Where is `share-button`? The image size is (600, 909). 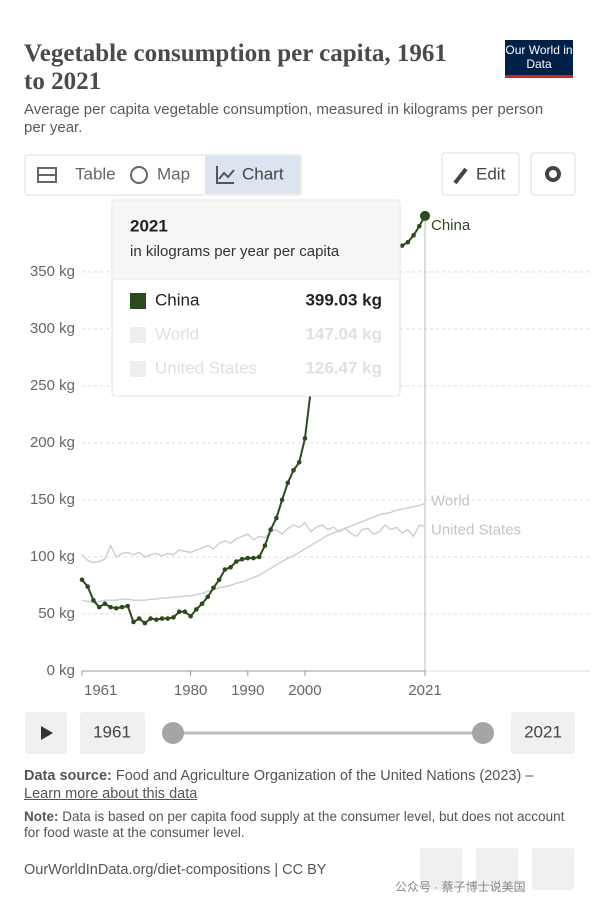 share-button is located at coordinates (497, 869).